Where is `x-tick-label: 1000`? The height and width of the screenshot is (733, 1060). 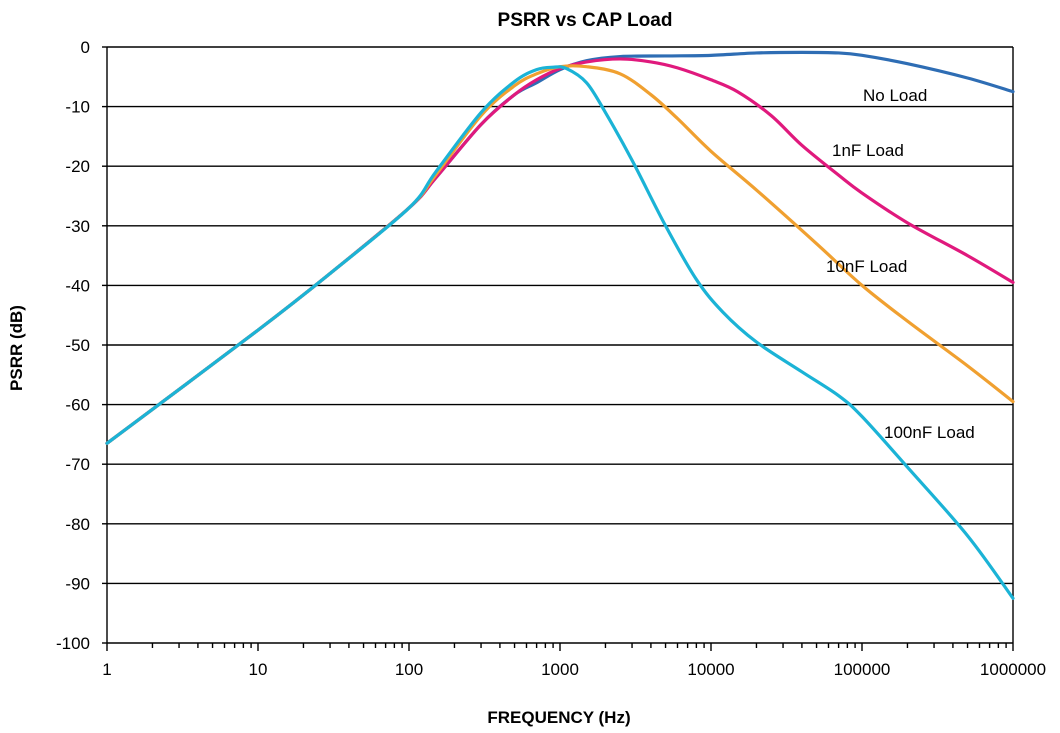
x-tick-label: 1000 is located at coordinates (560, 669).